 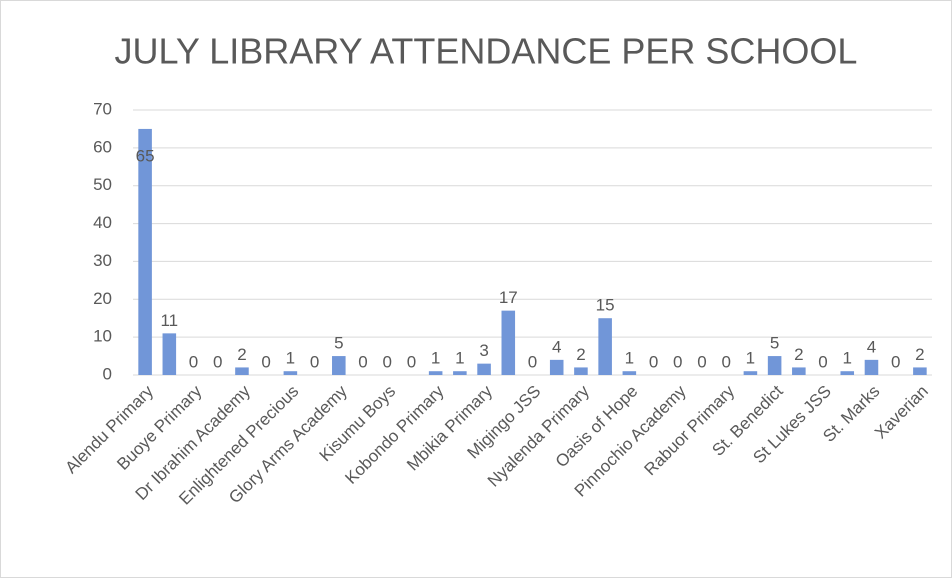 I want to click on y-tick-label: 60, so click(x=102, y=146).